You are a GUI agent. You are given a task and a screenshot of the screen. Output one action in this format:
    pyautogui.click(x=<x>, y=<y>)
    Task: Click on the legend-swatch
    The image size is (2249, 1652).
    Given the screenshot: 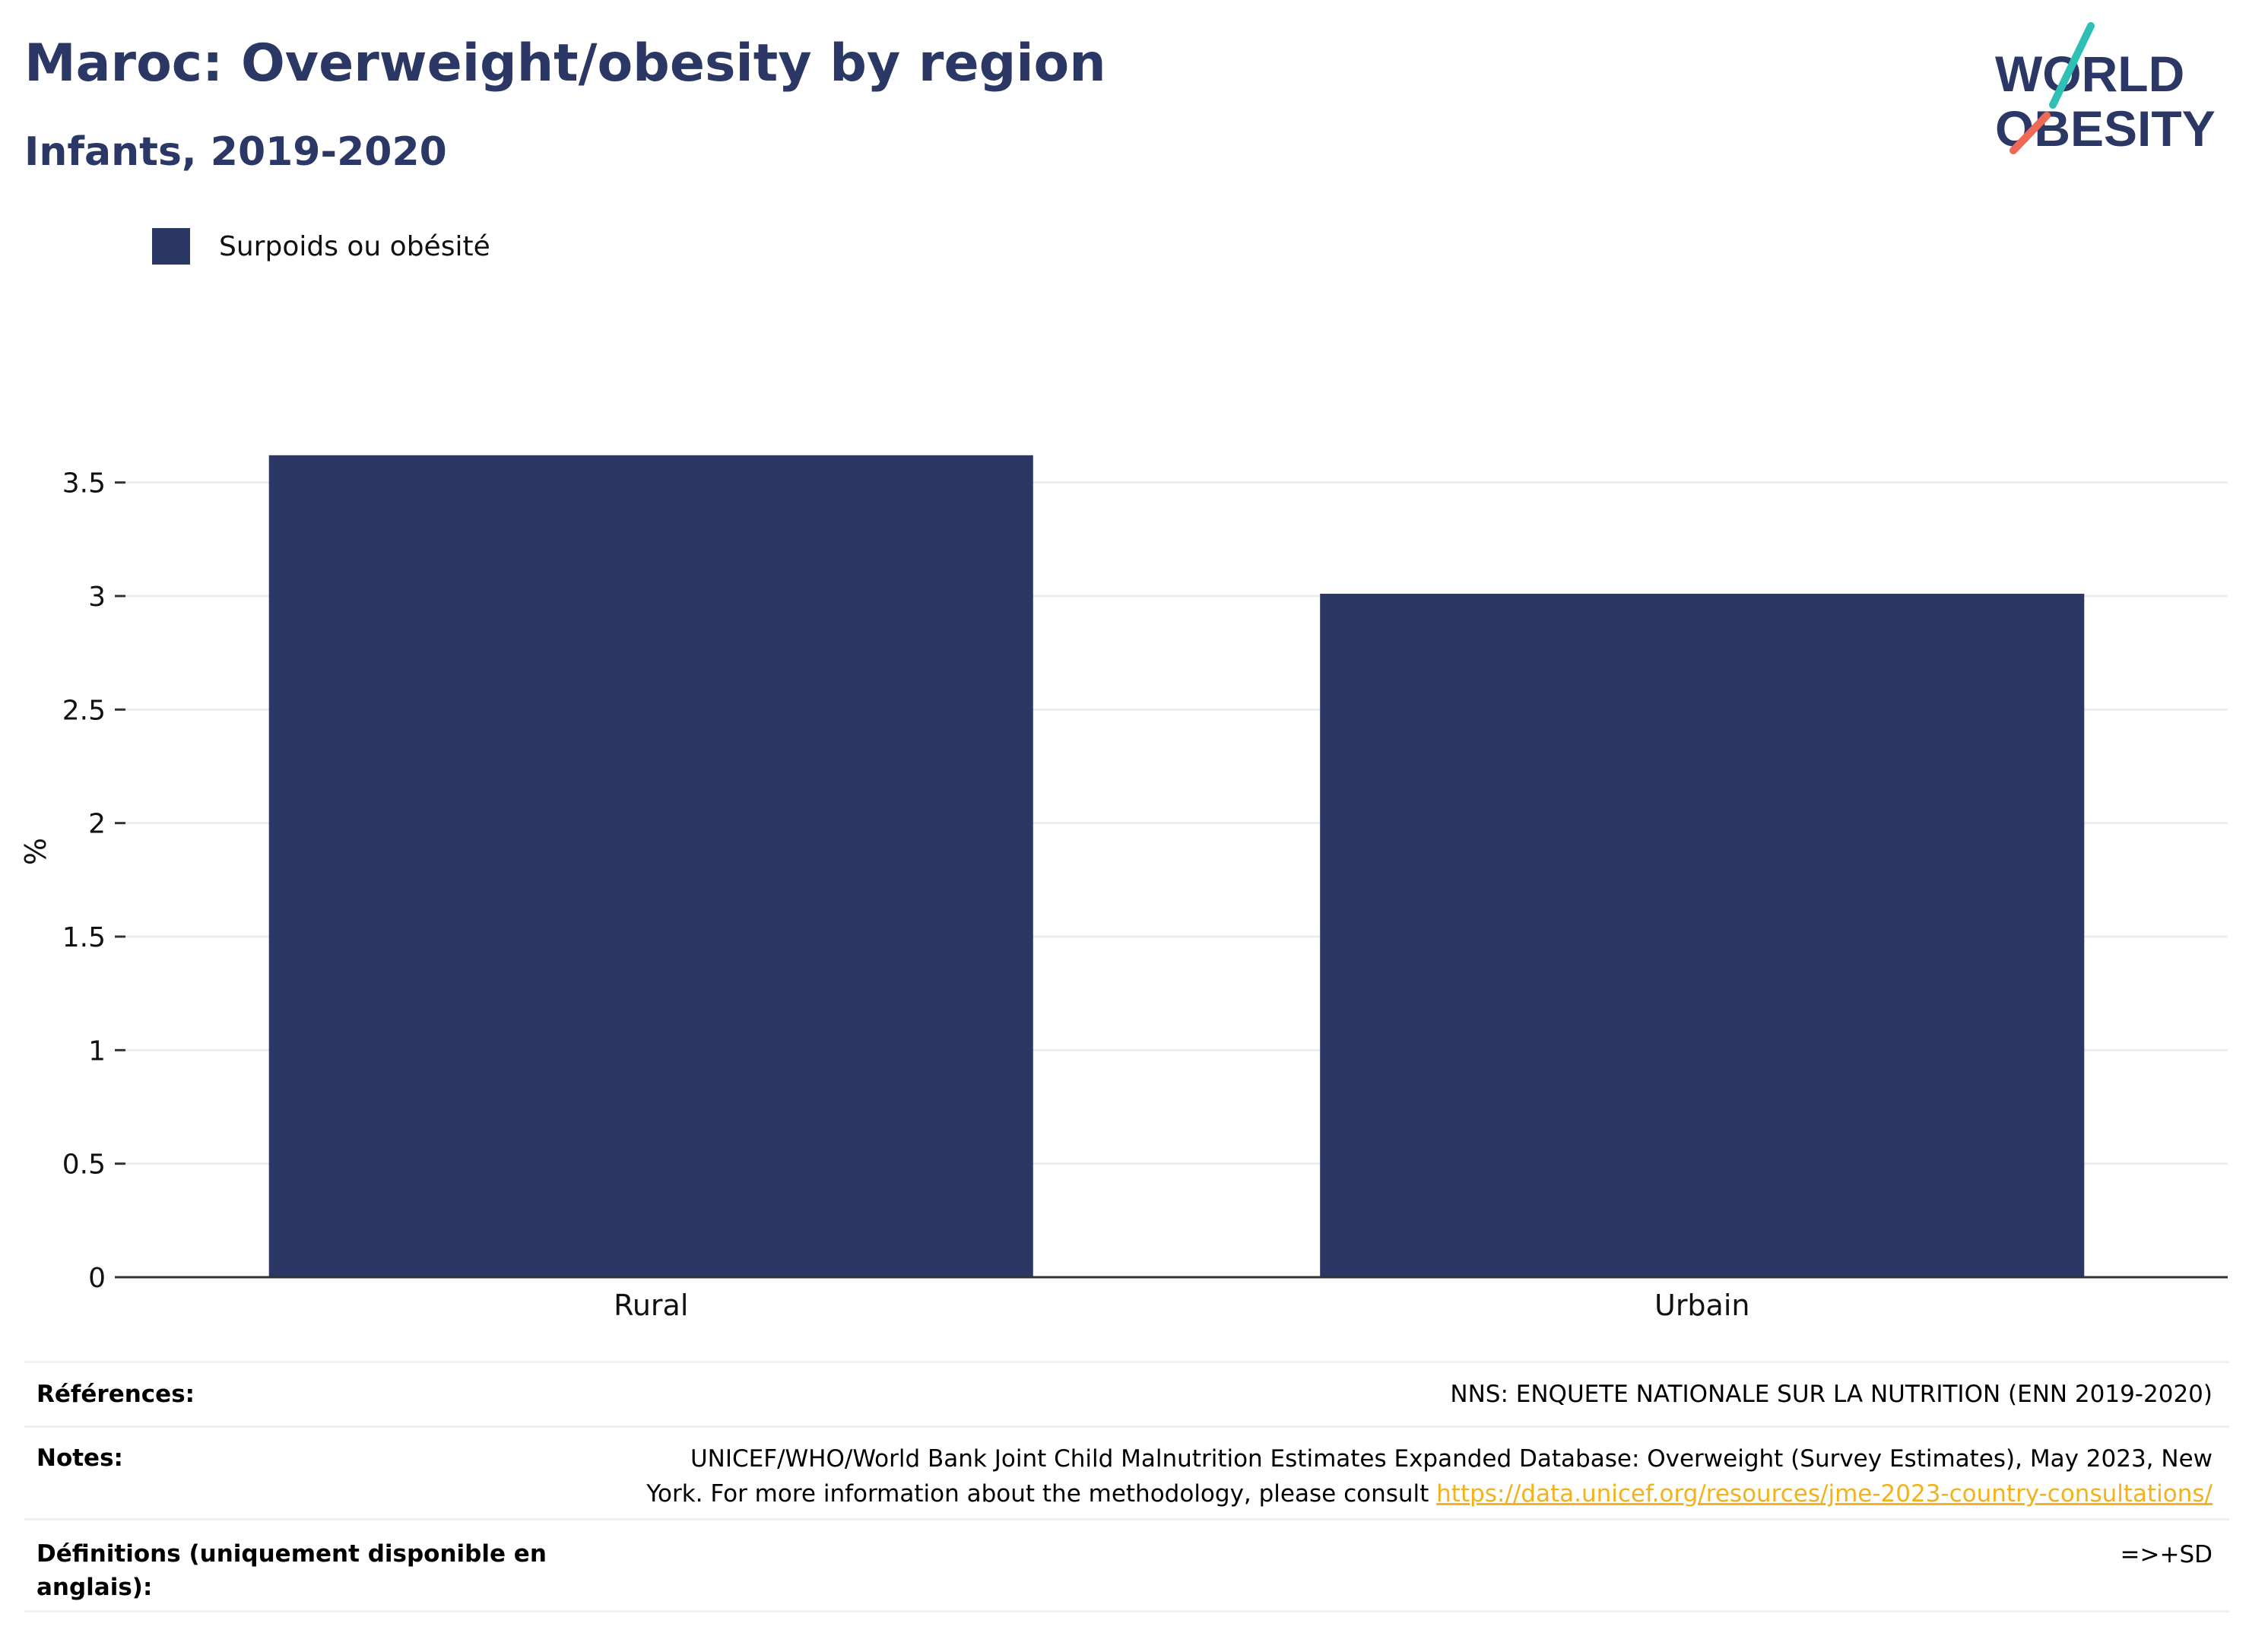 What is the action you would take?
    pyautogui.click(x=171, y=246)
    